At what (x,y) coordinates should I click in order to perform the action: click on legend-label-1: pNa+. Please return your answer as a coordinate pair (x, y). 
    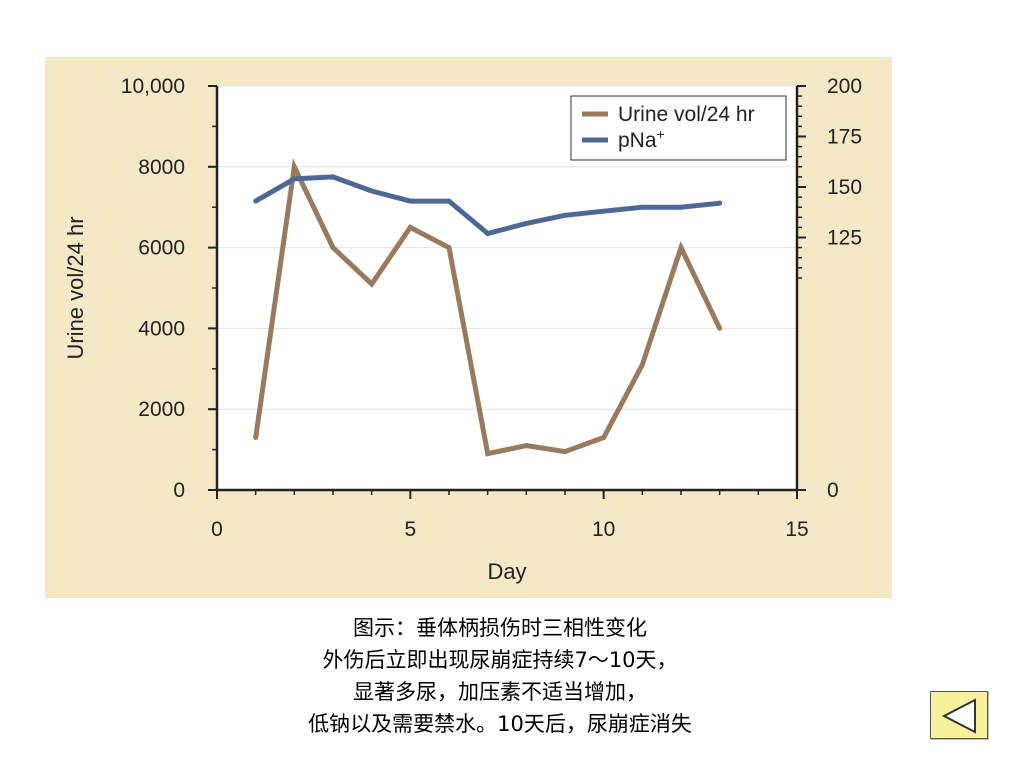
    Looking at the image, I should click on (641, 139).